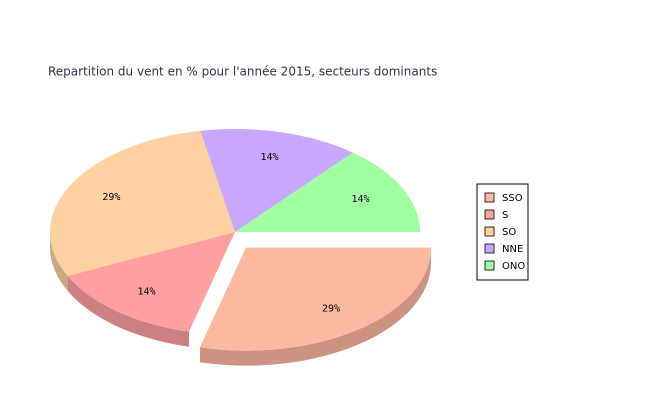  I want to click on legend-label: ONO, so click(513, 266).